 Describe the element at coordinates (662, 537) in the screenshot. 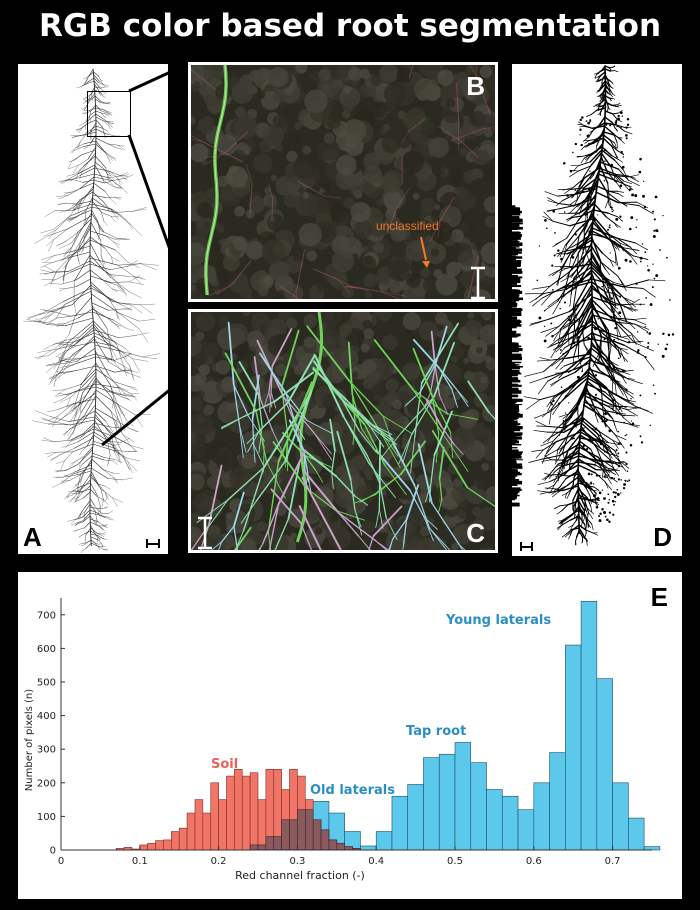

I see `panel-d-label: D` at that location.